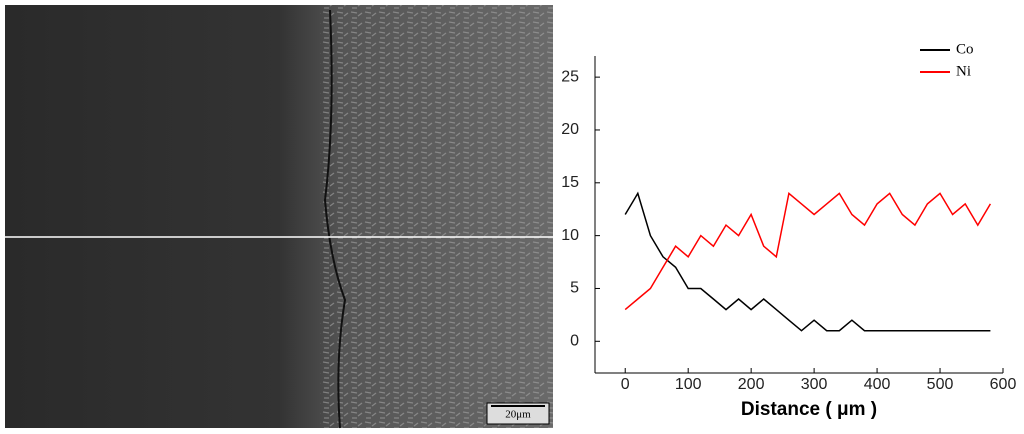 The image size is (1024, 434). Describe the element at coordinates (814, 384) in the screenshot. I see `x-tick-label: 300` at that location.